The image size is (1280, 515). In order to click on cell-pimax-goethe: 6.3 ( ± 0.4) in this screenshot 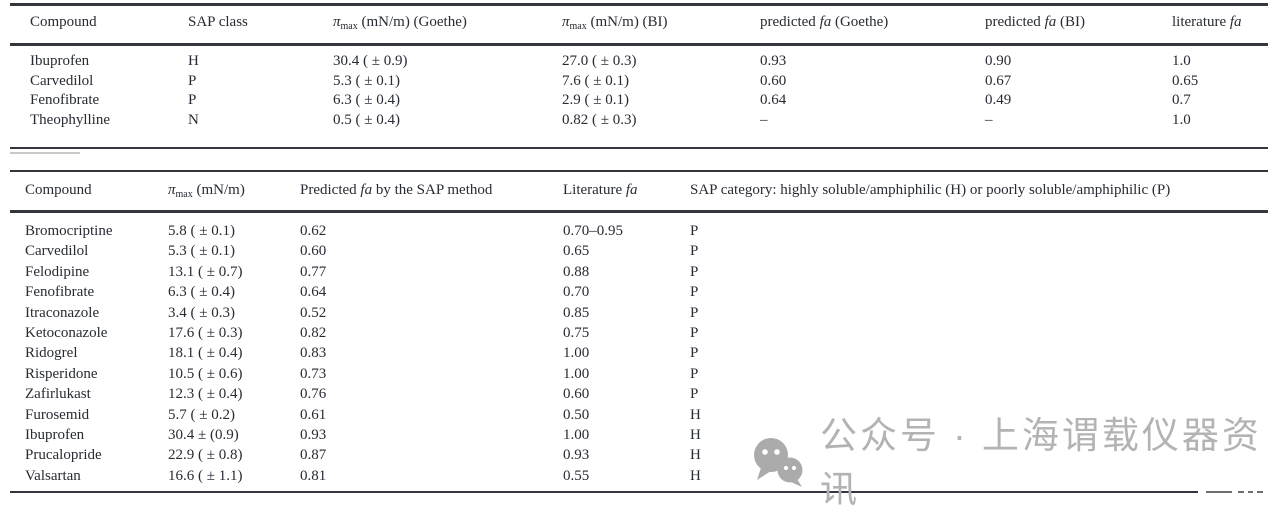, I will do `click(366, 100)`.